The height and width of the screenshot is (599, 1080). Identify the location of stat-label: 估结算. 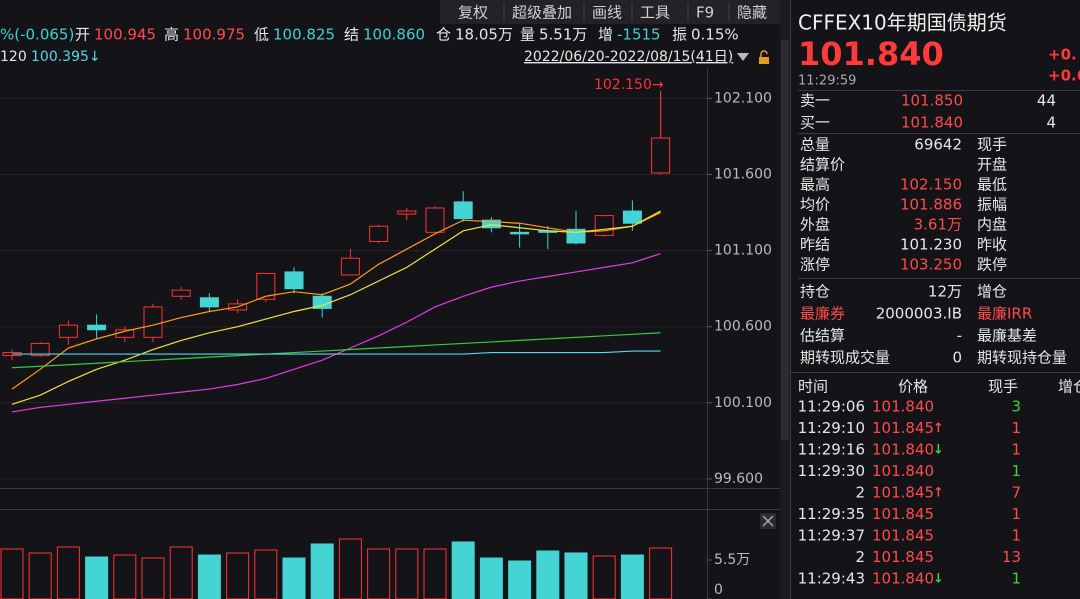
(822, 336).